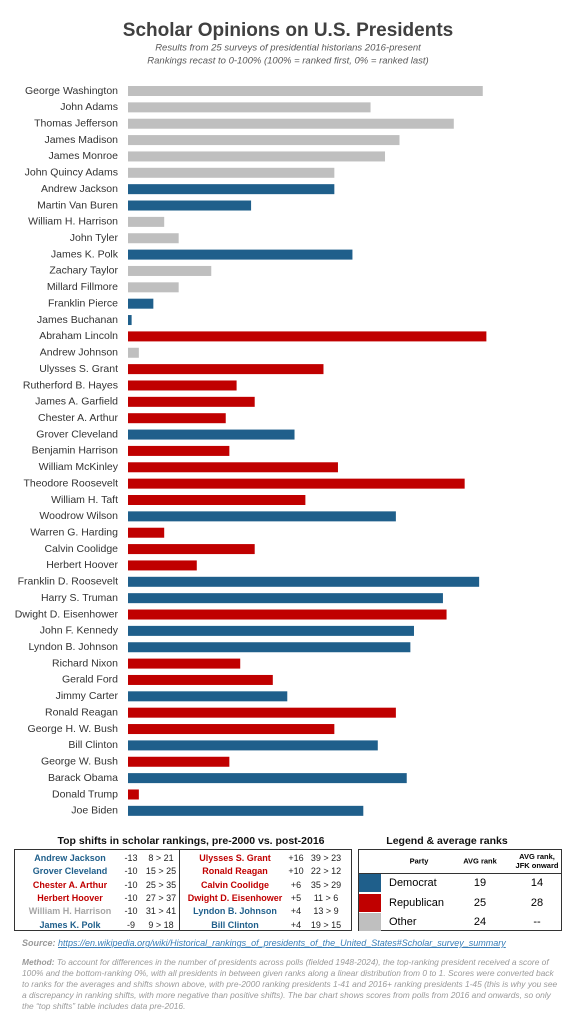  I want to click on y-tick-label: James Buchanan, so click(77, 320).